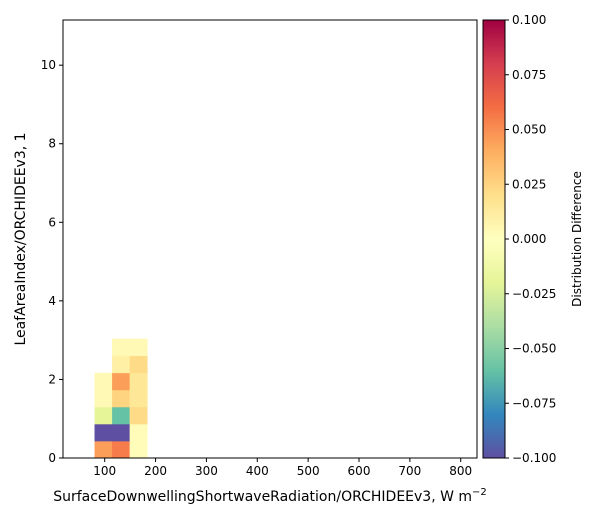  Describe the element at coordinates (577, 239) in the screenshot. I see `colorbar-label: Distribution Difference` at that location.